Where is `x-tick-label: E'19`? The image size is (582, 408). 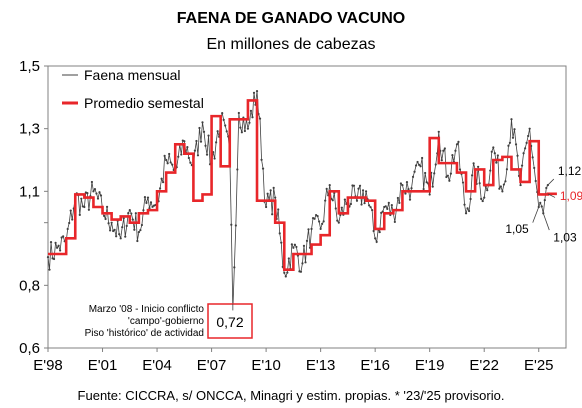
x-tick-label: E'19 is located at coordinates (430, 365).